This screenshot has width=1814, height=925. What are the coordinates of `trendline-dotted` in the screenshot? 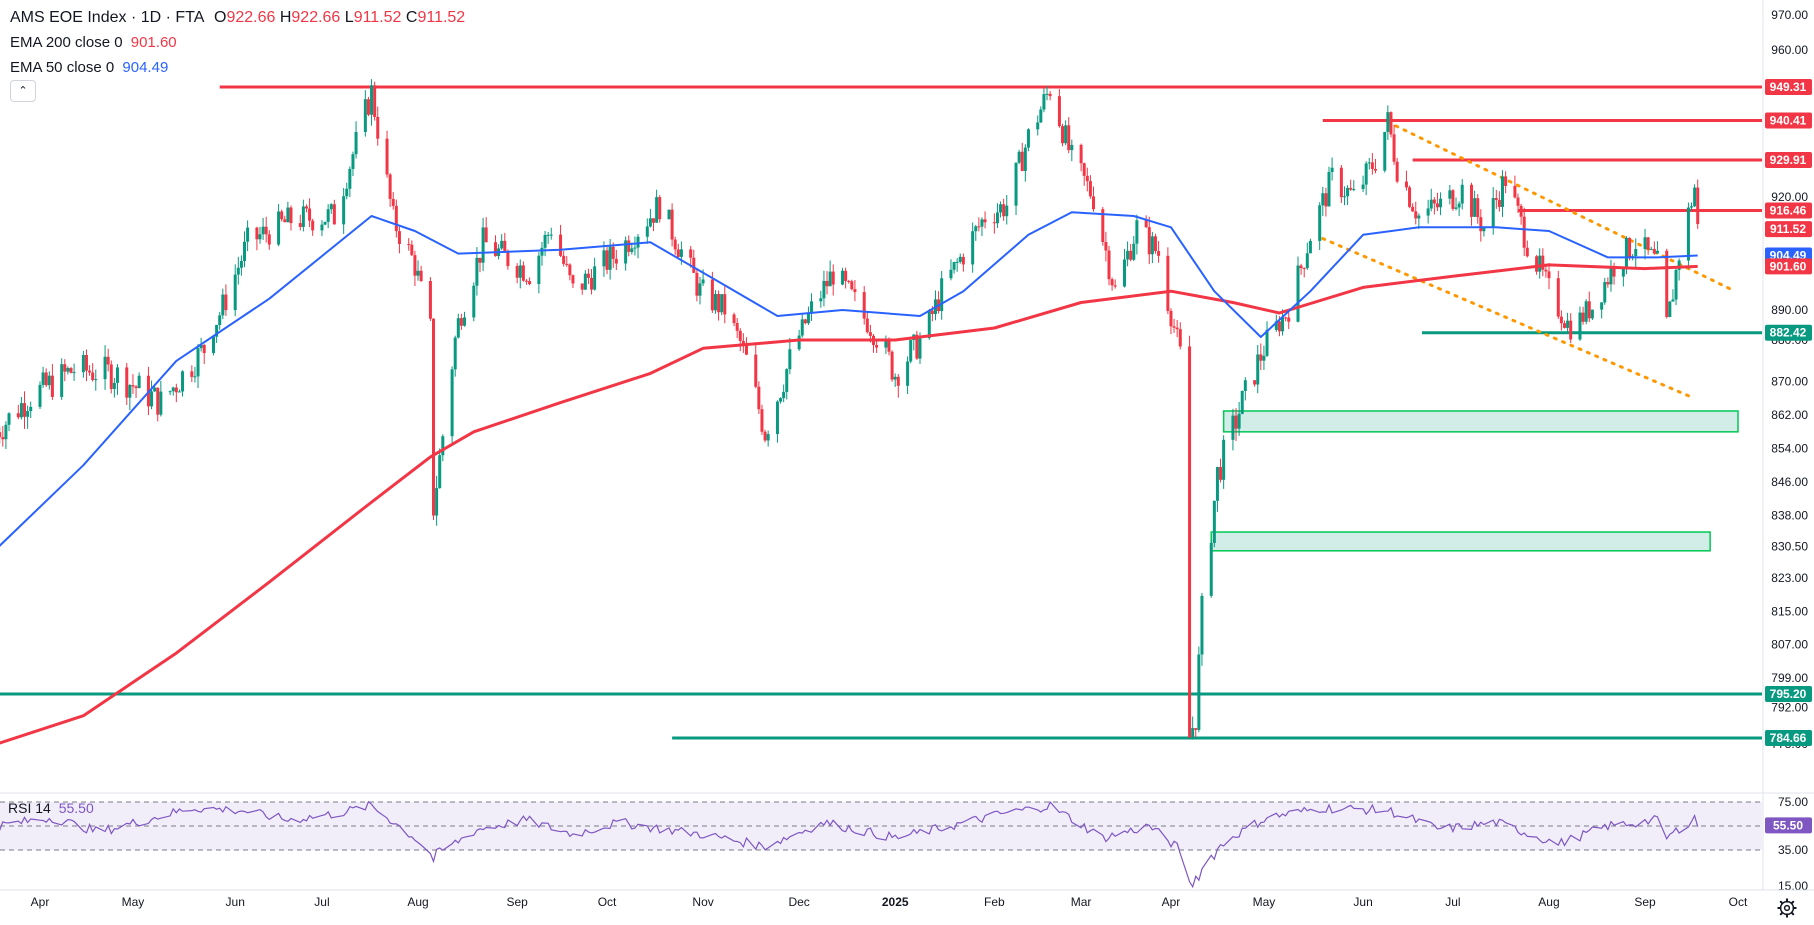 It's located at (1561, 206).